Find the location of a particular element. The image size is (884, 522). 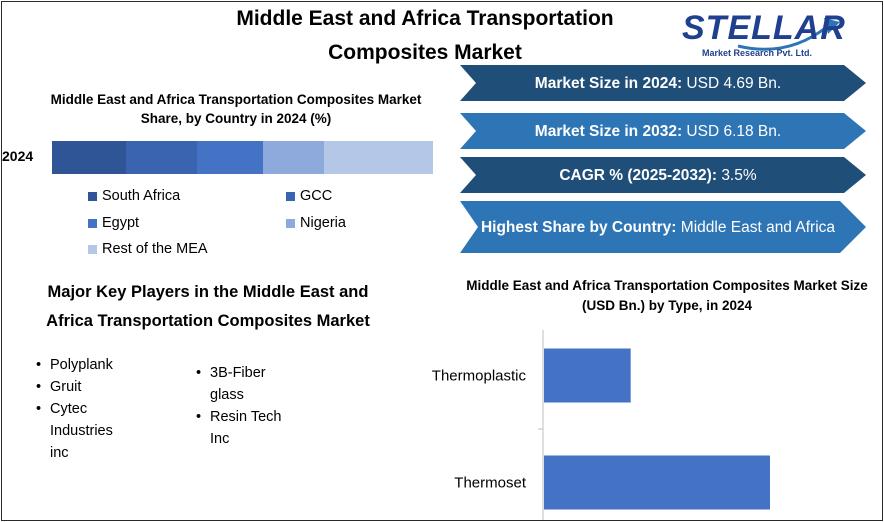

stat-banner-1: Market Size in 2024: USD 4.69 Bn. is located at coordinates (663, 83).